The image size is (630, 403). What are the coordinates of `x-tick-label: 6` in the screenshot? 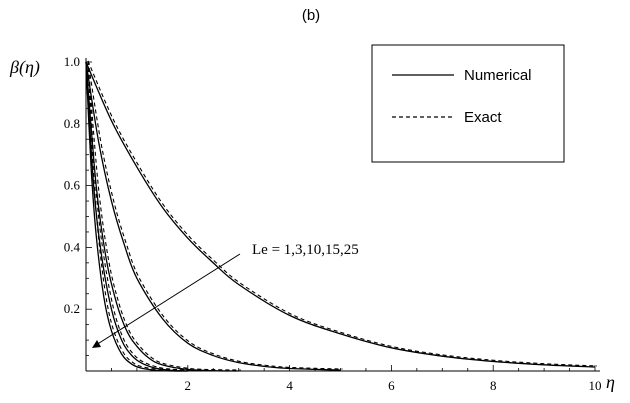 It's located at (391, 385).